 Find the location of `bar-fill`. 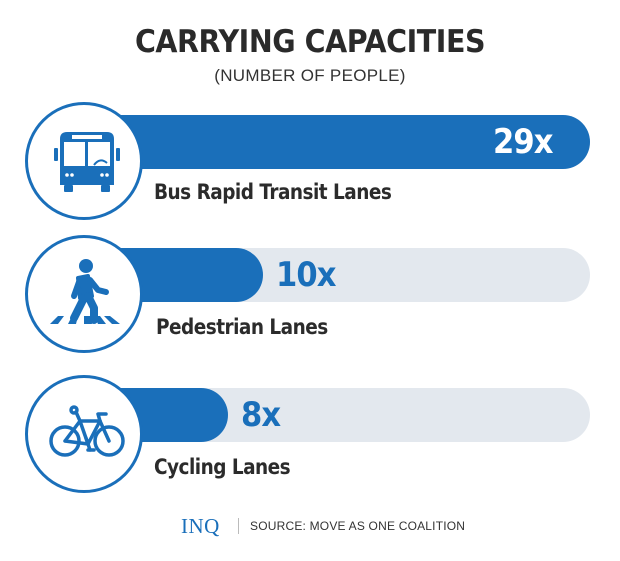

bar-fill is located at coordinates (337, 142).